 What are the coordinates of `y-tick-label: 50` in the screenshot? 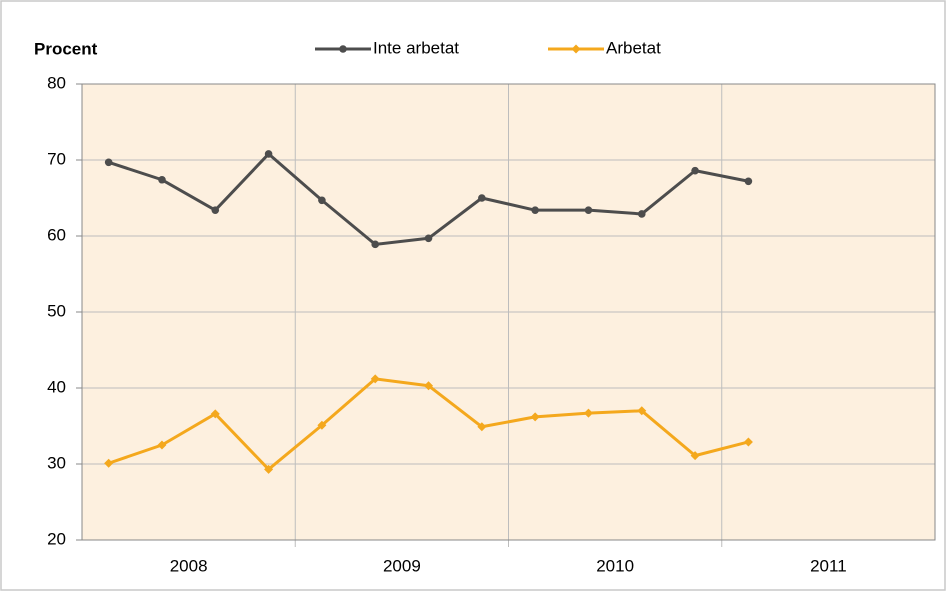 It's located at (56, 310).